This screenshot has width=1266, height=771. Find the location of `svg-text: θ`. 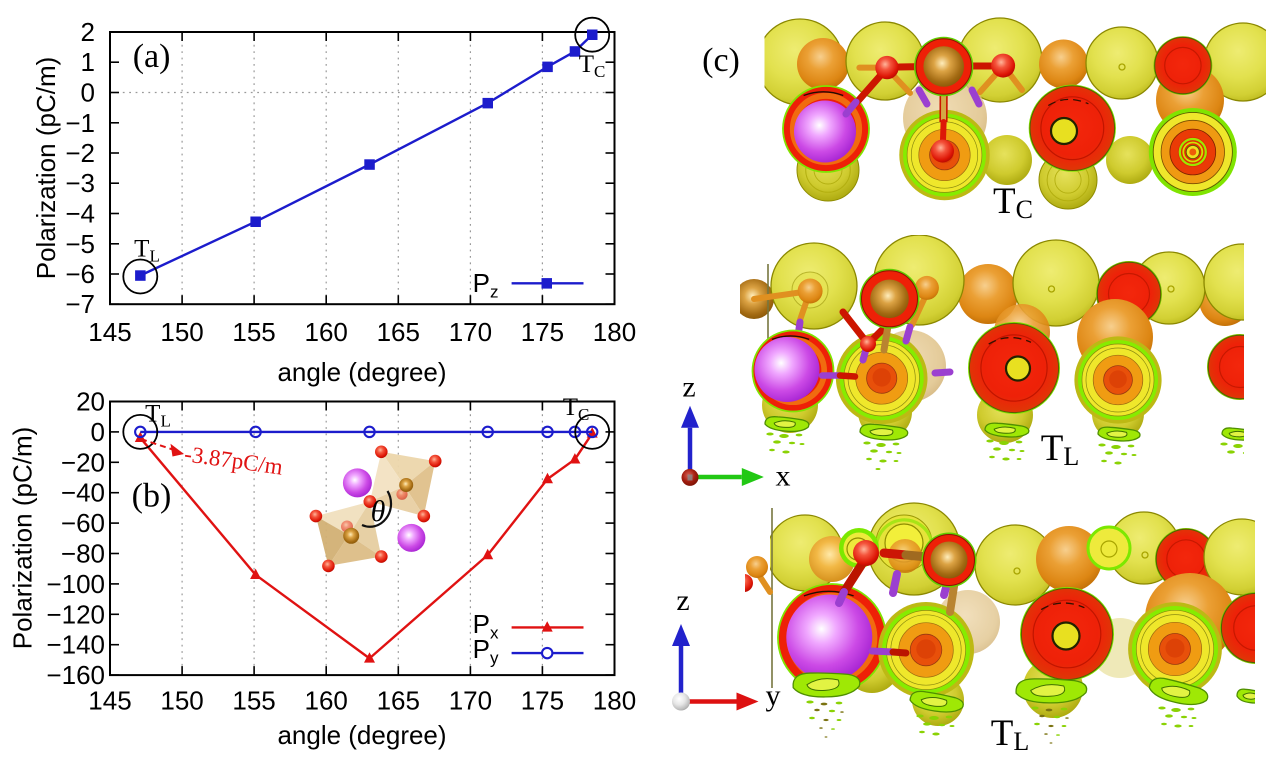

svg-text: θ is located at coordinates (378, 511).